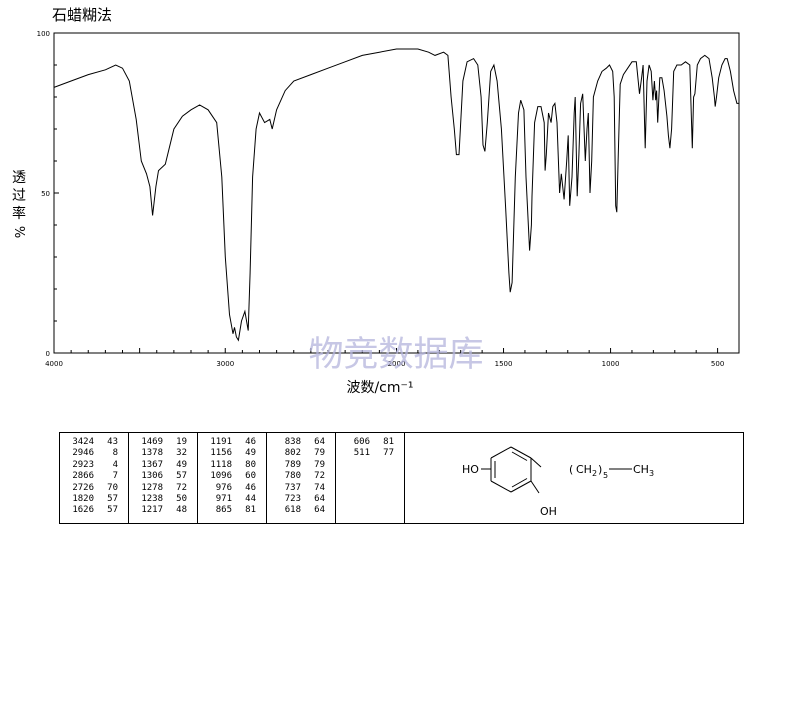 The width and height of the screenshot is (794, 709). Describe the element at coordinates (250, 476) in the screenshot. I see `peak-transmittance: 60` at that location.